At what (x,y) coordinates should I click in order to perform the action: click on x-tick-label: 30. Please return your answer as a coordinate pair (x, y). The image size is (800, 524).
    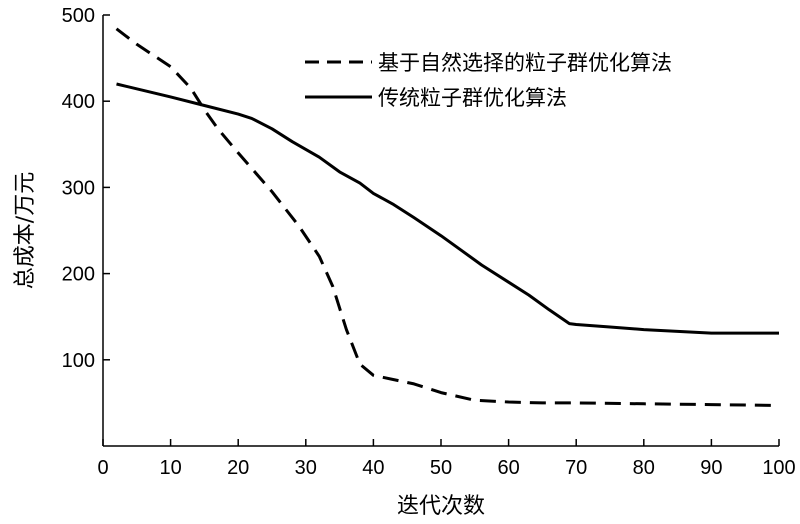
    Looking at the image, I should click on (306, 468).